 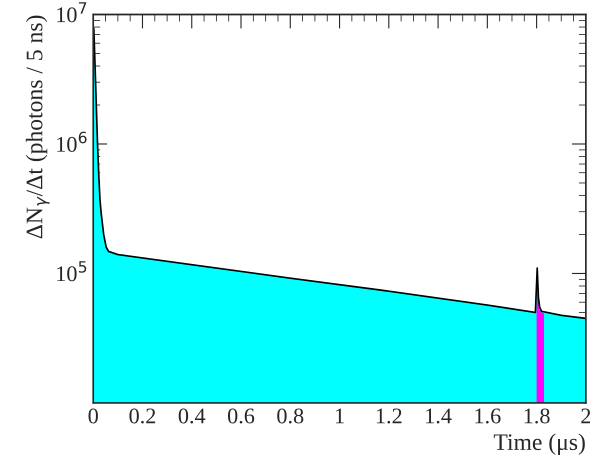 I want to click on x-tick-label: 1.2, so click(x=389, y=416).